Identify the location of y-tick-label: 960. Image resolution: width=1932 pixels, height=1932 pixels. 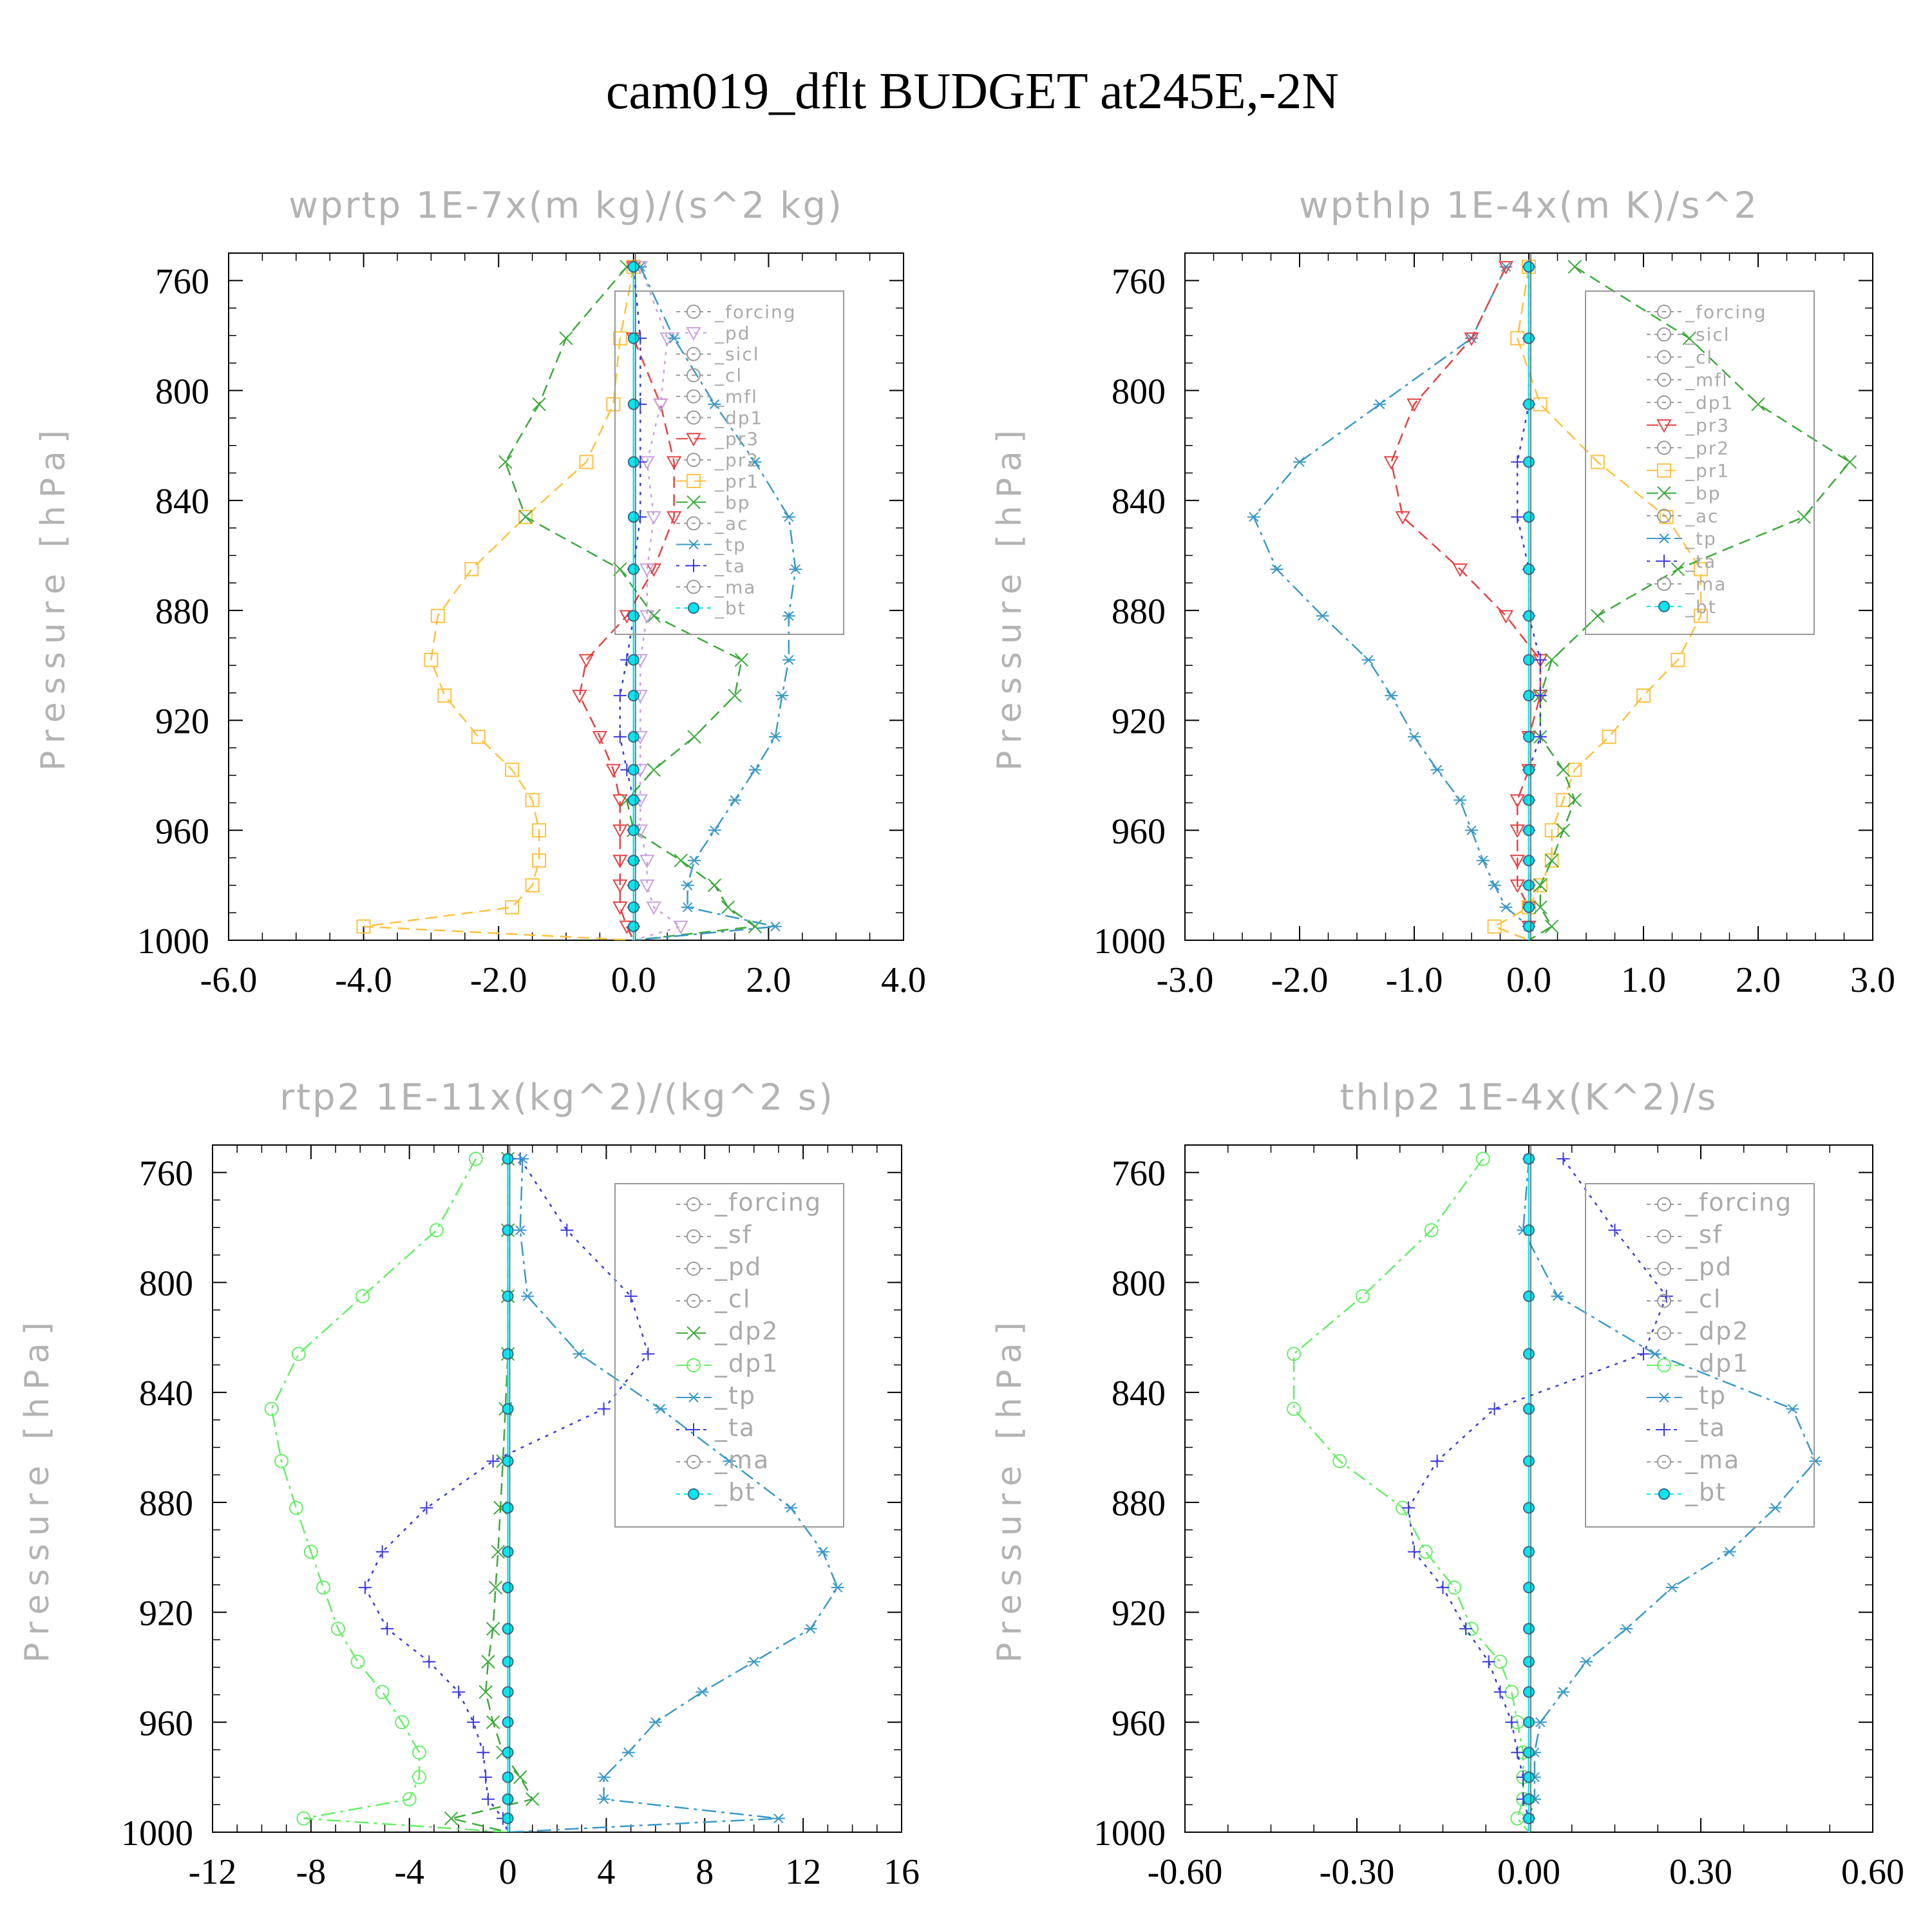
(1139, 1723).